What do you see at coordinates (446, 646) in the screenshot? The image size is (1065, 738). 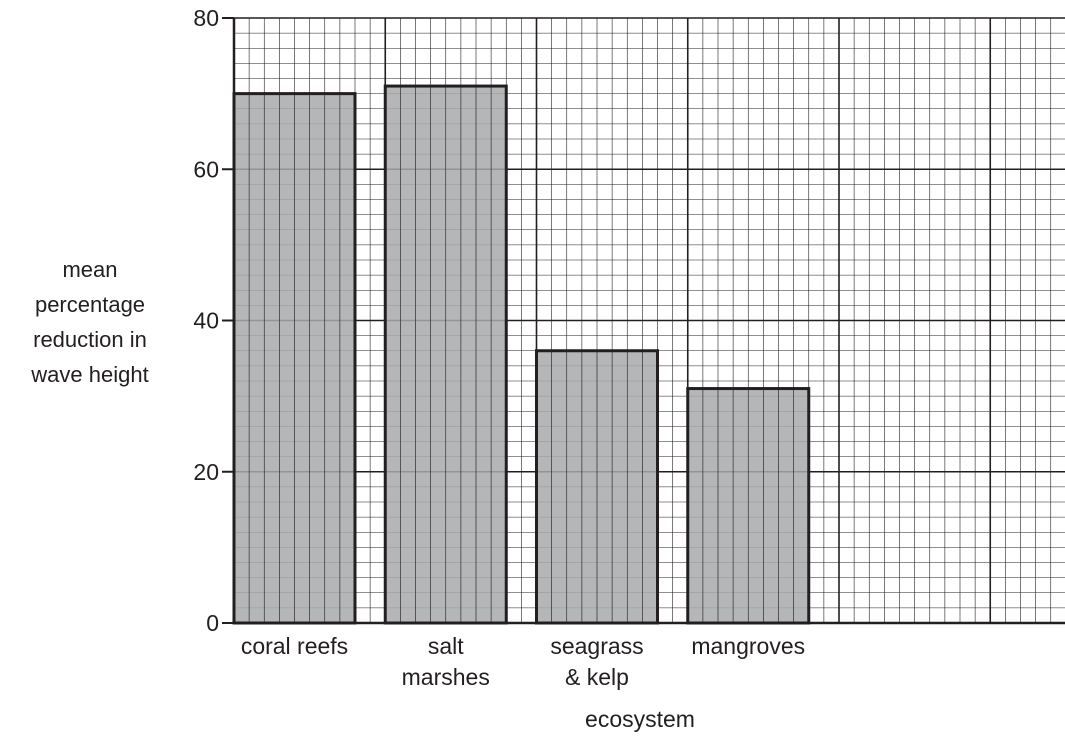 I see `x-category-label: salt` at bounding box center [446, 646].